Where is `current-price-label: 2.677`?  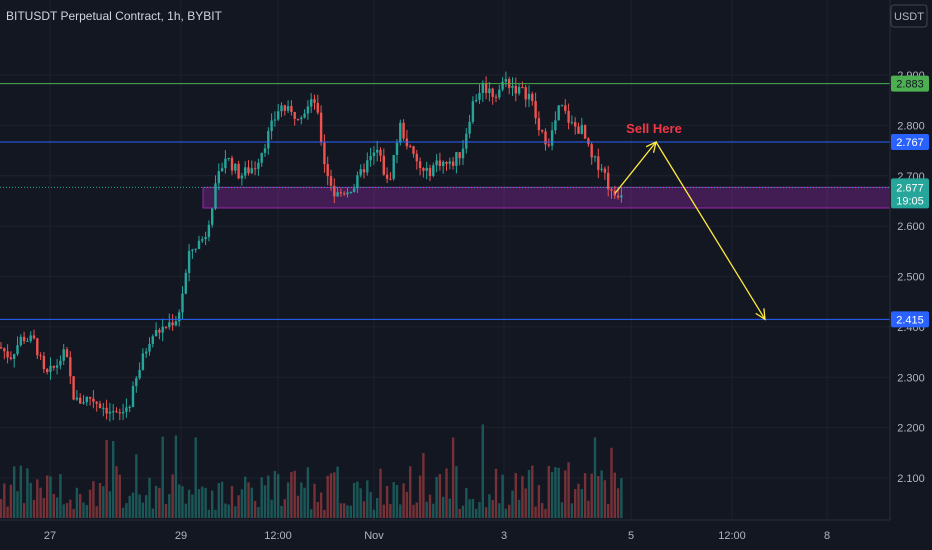
current-price-label: 2.677 is located at coordinates (910, 188).